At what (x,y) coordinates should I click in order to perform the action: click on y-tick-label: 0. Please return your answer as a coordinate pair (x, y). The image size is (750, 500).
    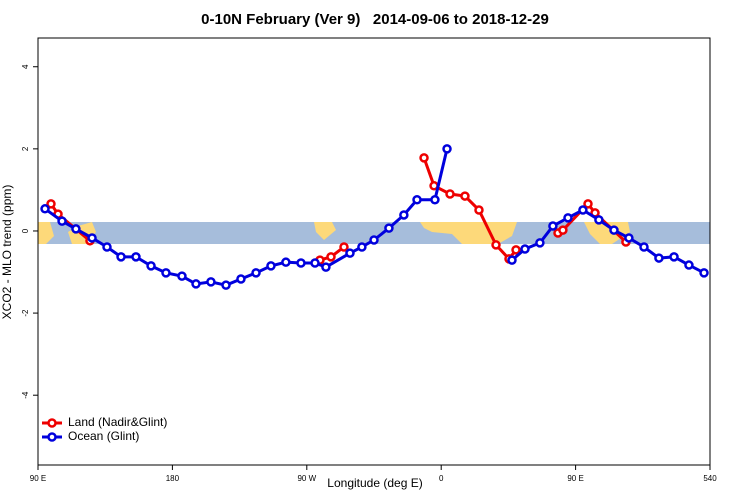
    Looking at the image, I should click on (25, 230).